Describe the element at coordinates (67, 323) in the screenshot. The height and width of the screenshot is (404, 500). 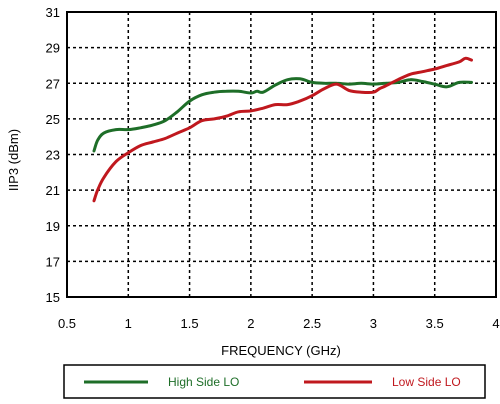
I see `x-tick-label: 0.5` at that location.